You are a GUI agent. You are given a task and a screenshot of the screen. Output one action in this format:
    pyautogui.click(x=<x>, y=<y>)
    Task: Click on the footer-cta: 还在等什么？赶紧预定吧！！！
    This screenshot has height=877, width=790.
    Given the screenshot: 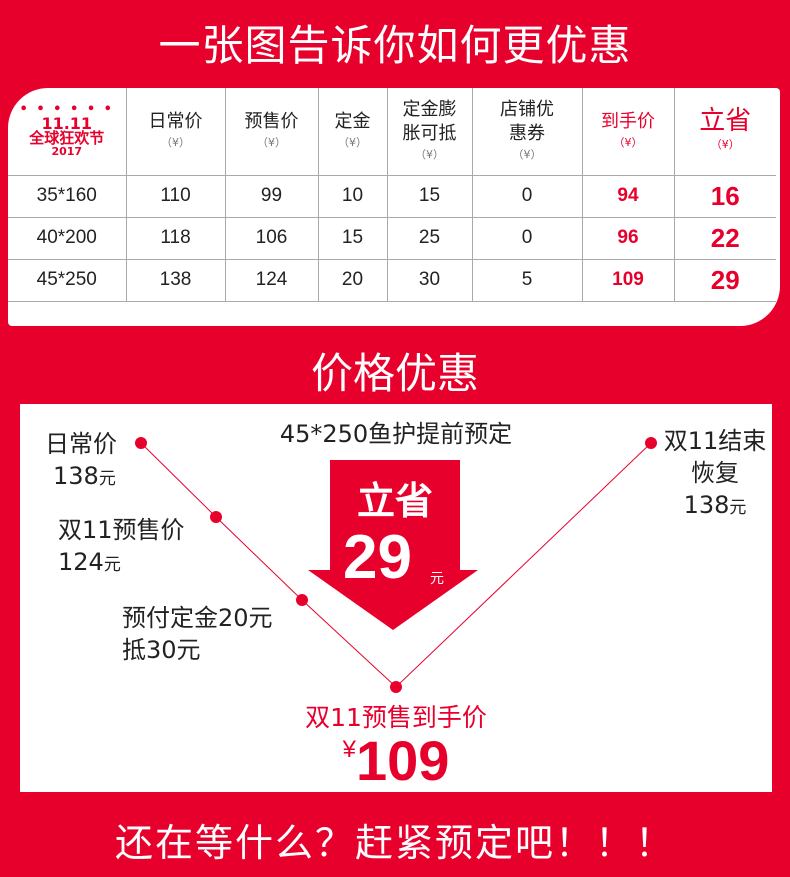 What is the action you would take?
    pyautogui.click(x=394, y=843)
    